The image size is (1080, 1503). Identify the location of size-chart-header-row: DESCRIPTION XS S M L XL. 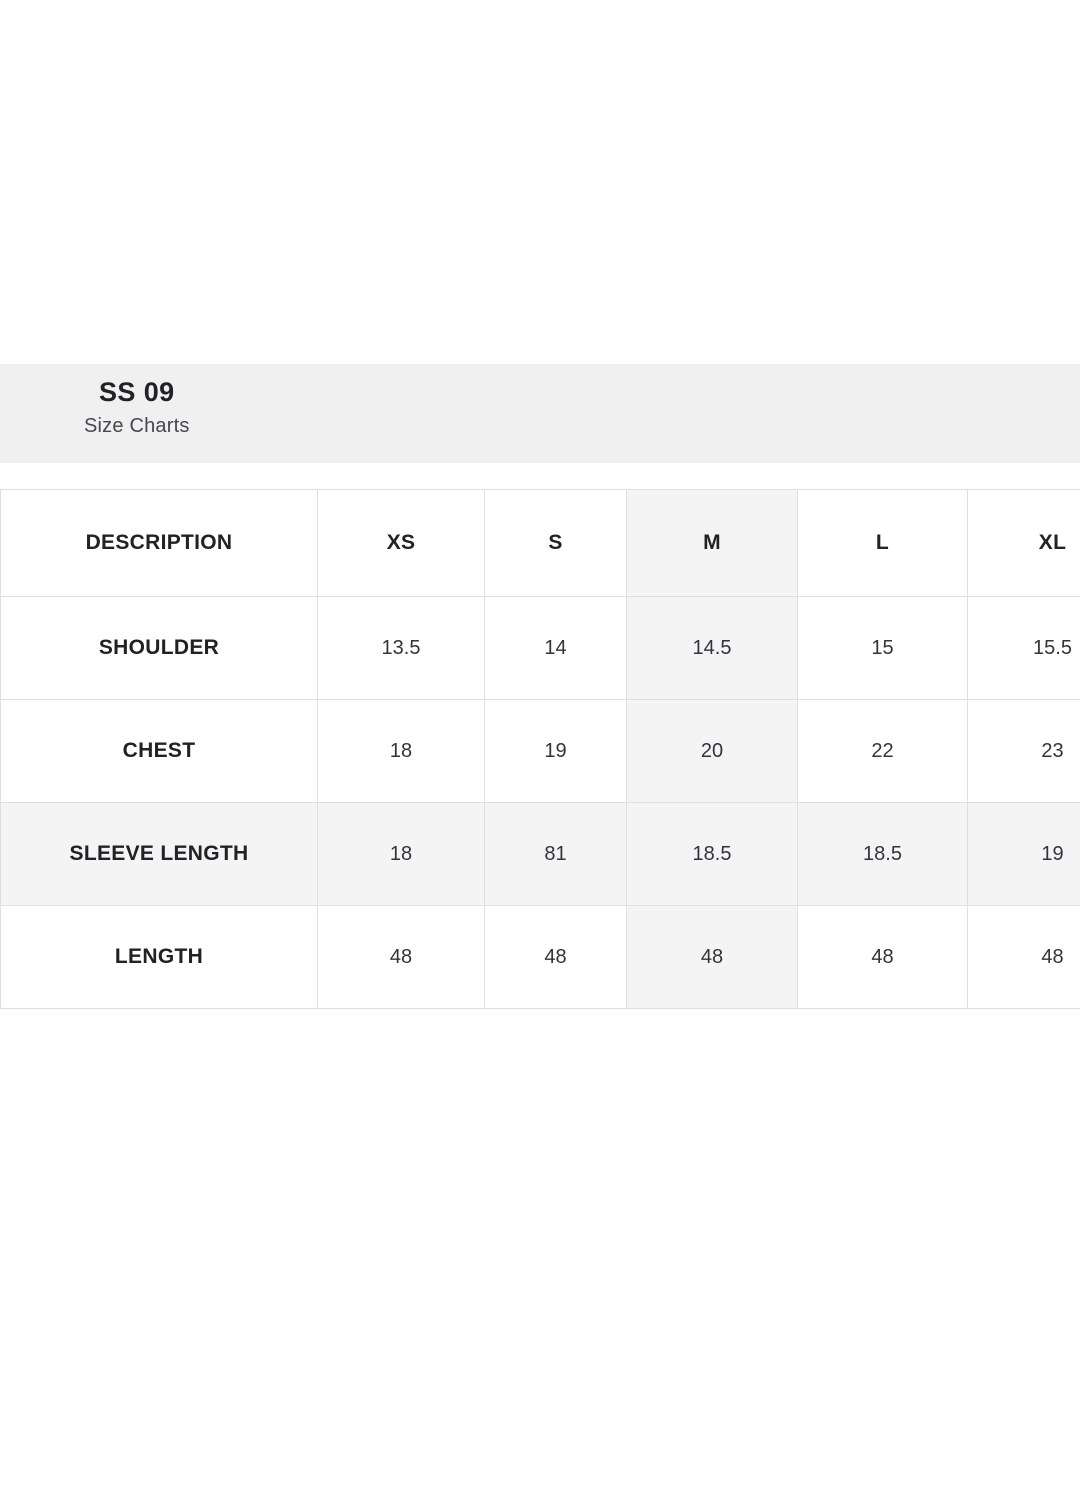
(540, 543).